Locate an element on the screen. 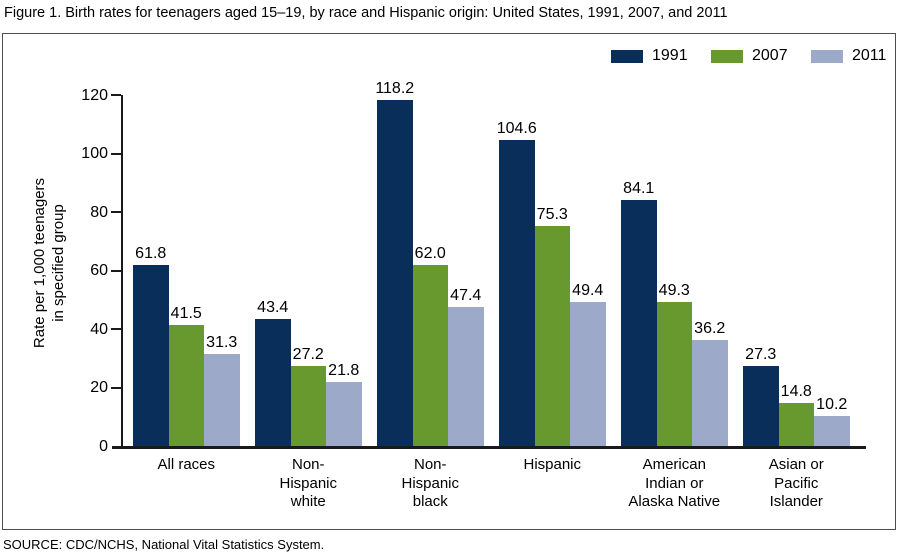 This screenshot has height=558, width=900. y-axis-title-line1: Rate per 1,000 teenagers is located at coordinates (39, 263).